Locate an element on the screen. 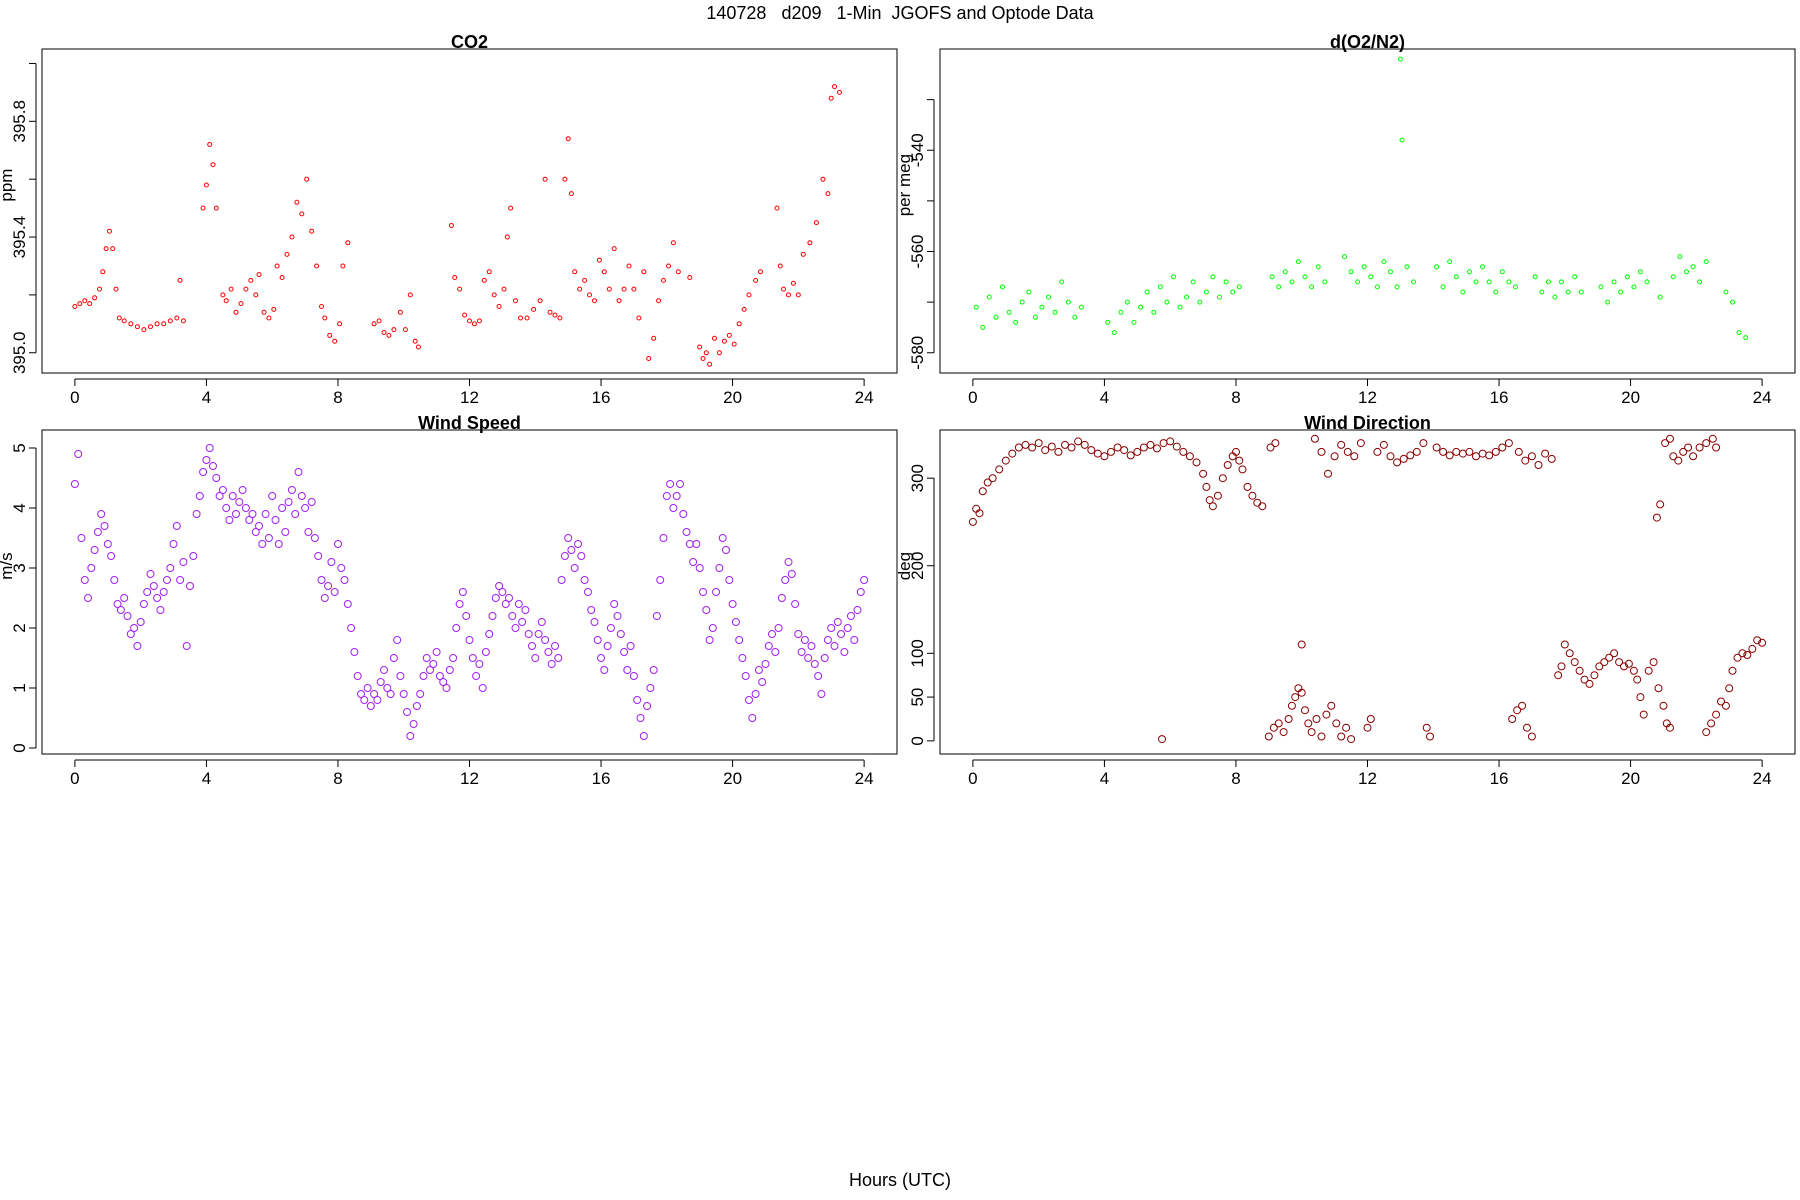 The image size is (1800, 1200). series-points is located at coordinates (469, 592).